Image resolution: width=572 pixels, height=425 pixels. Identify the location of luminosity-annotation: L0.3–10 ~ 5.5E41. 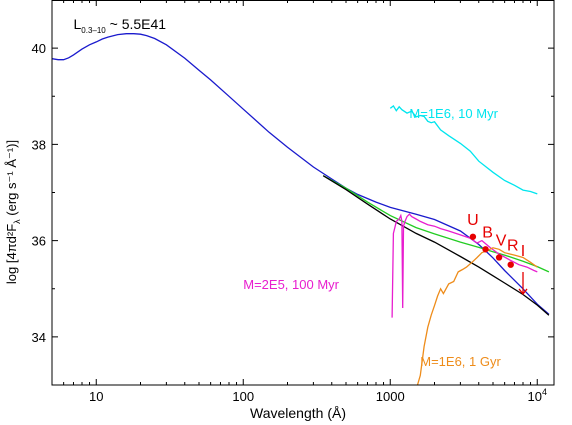
(119, 25).